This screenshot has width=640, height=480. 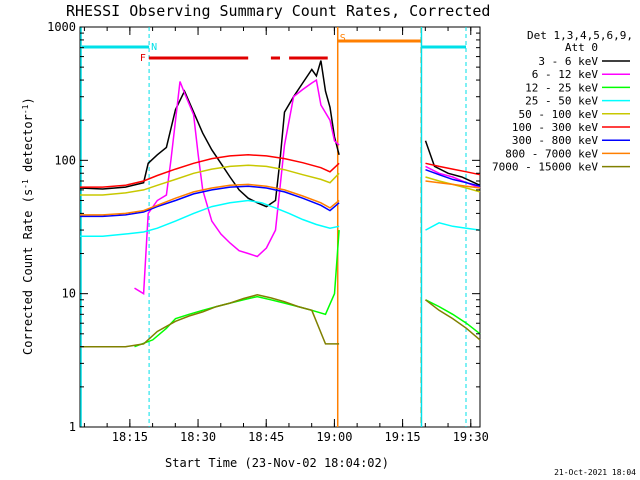 What do you see at coordinates (130, 437) in the screenshot?
I see `x-tick-label: 18:15` at bounding box center [130, 437].